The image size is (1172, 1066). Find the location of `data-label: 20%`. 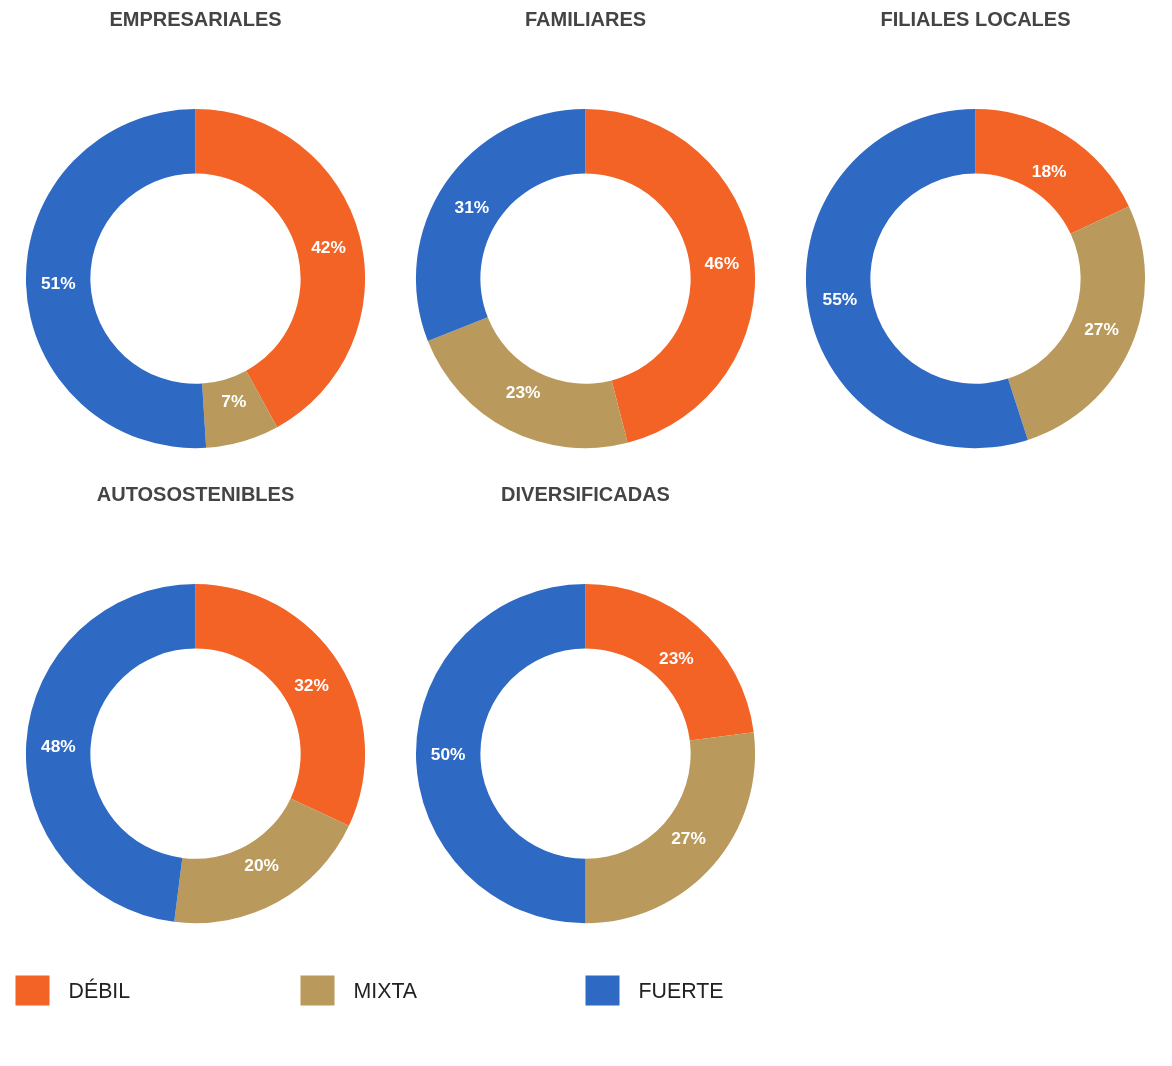

data-label: 20% is located at coordinates (262, 865).